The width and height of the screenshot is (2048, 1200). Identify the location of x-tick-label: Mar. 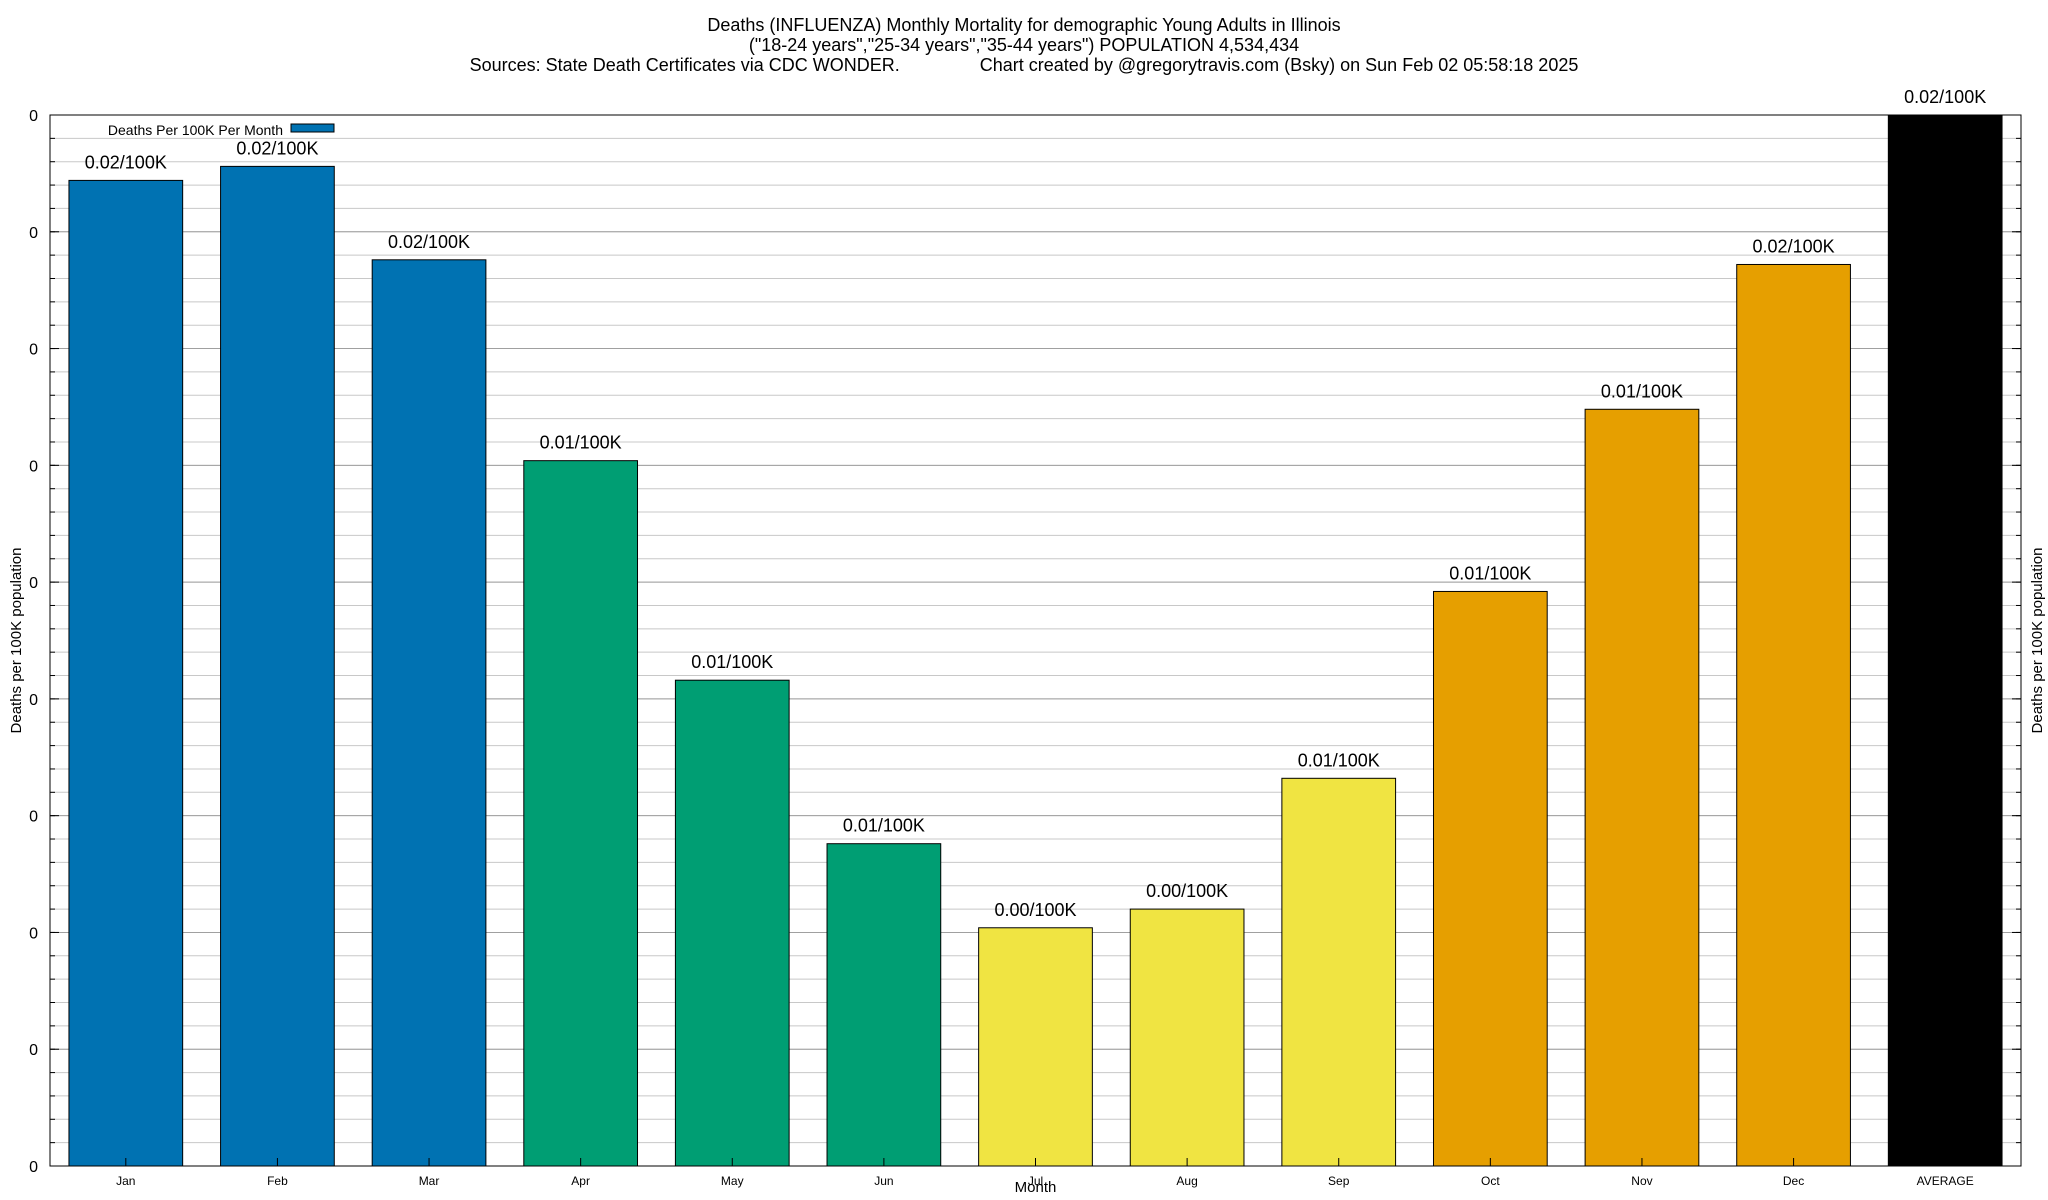
(429, 1181).